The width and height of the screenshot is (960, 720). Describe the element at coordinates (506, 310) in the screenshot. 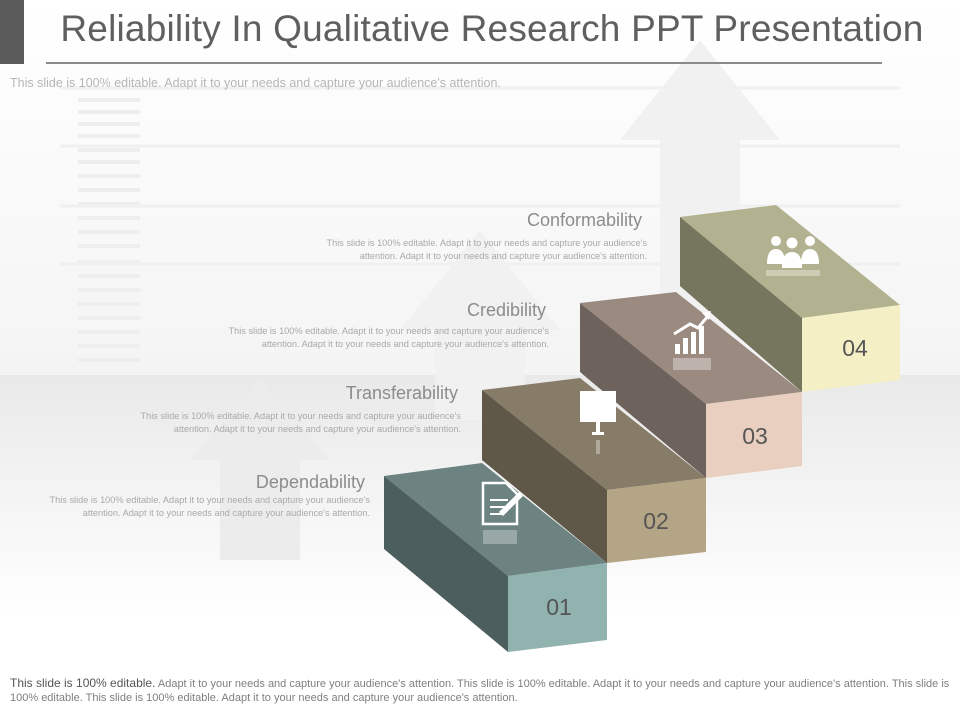

I see `step-label-03: Credibility` at that location.